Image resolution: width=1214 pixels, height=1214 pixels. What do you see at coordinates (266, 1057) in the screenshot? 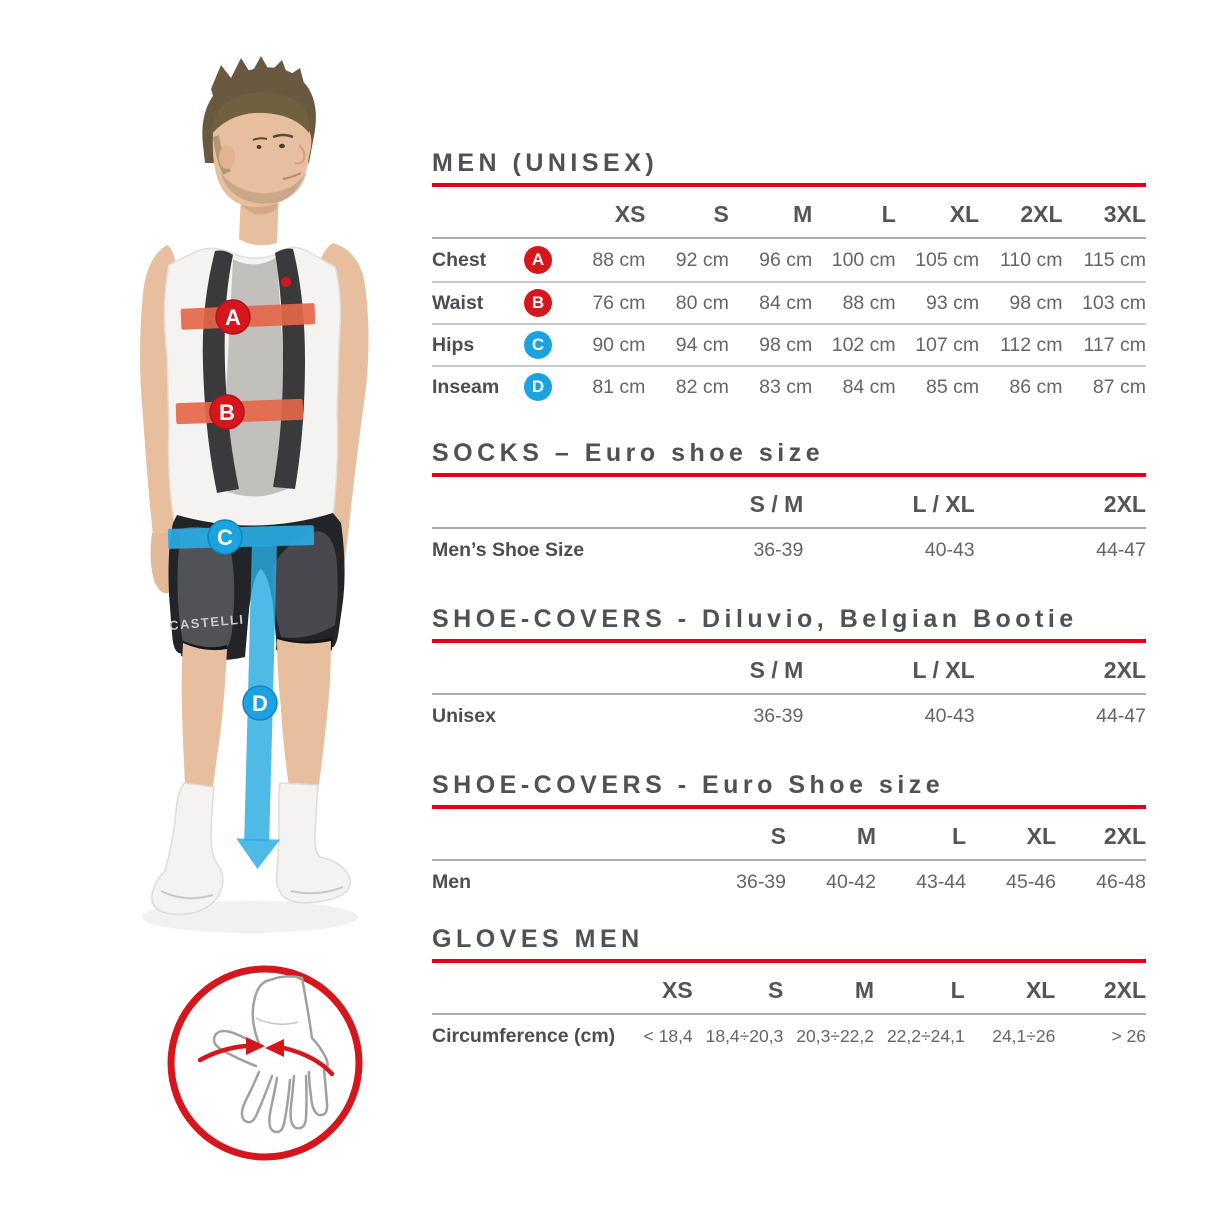
I see `measure-arrows` at bounding box center [266, 1057].